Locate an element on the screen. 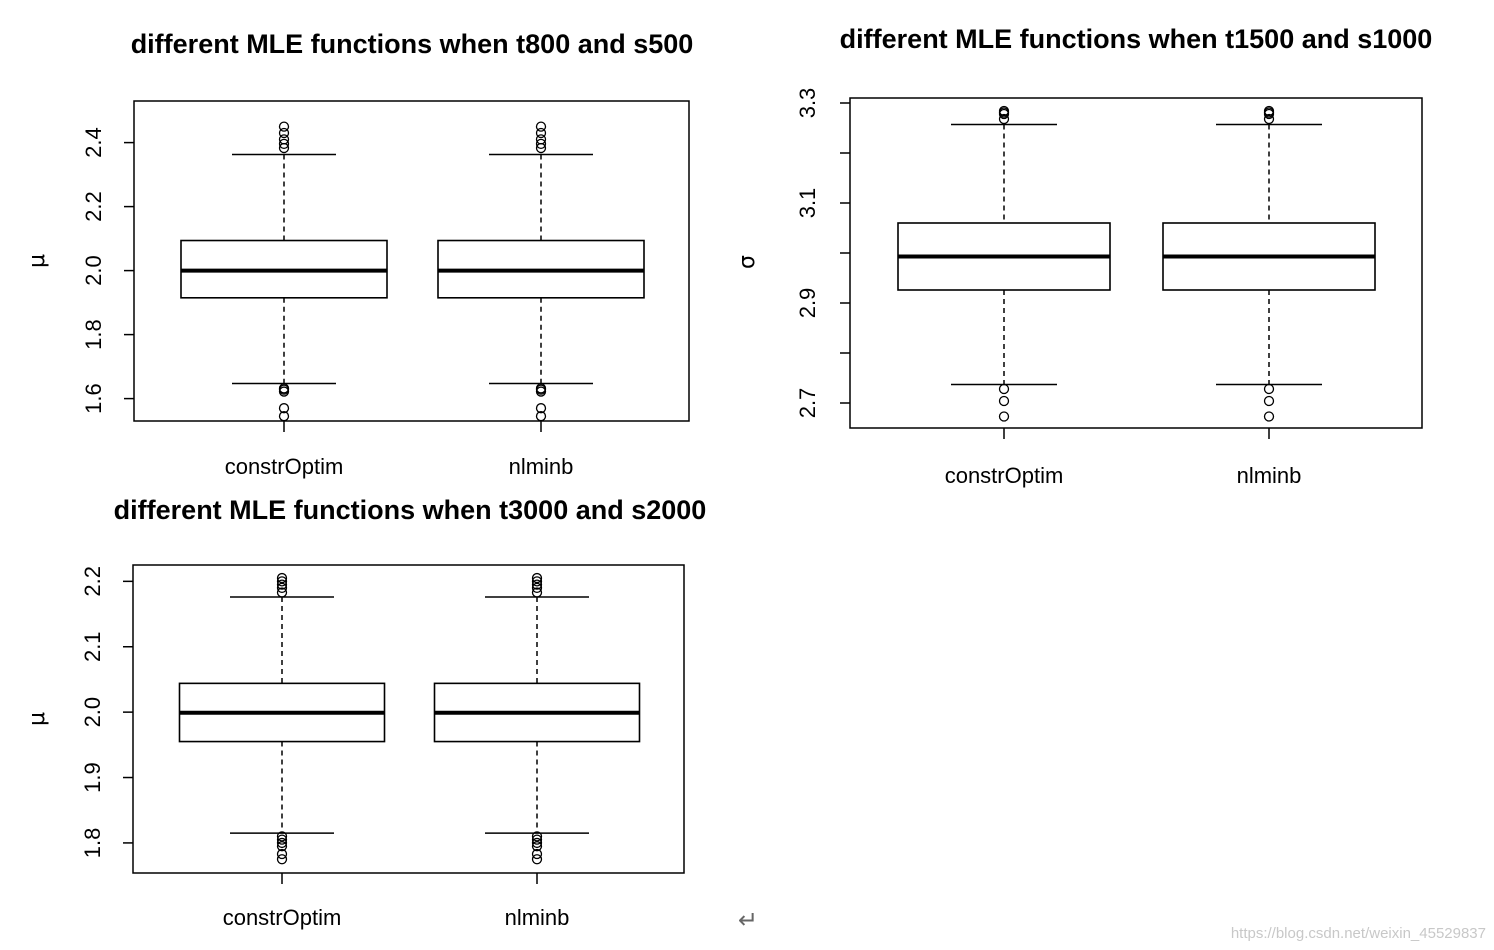 This screenshot has width=1494, height=950. y-tick-label: 2.1 is located at coordinates (92, 646).